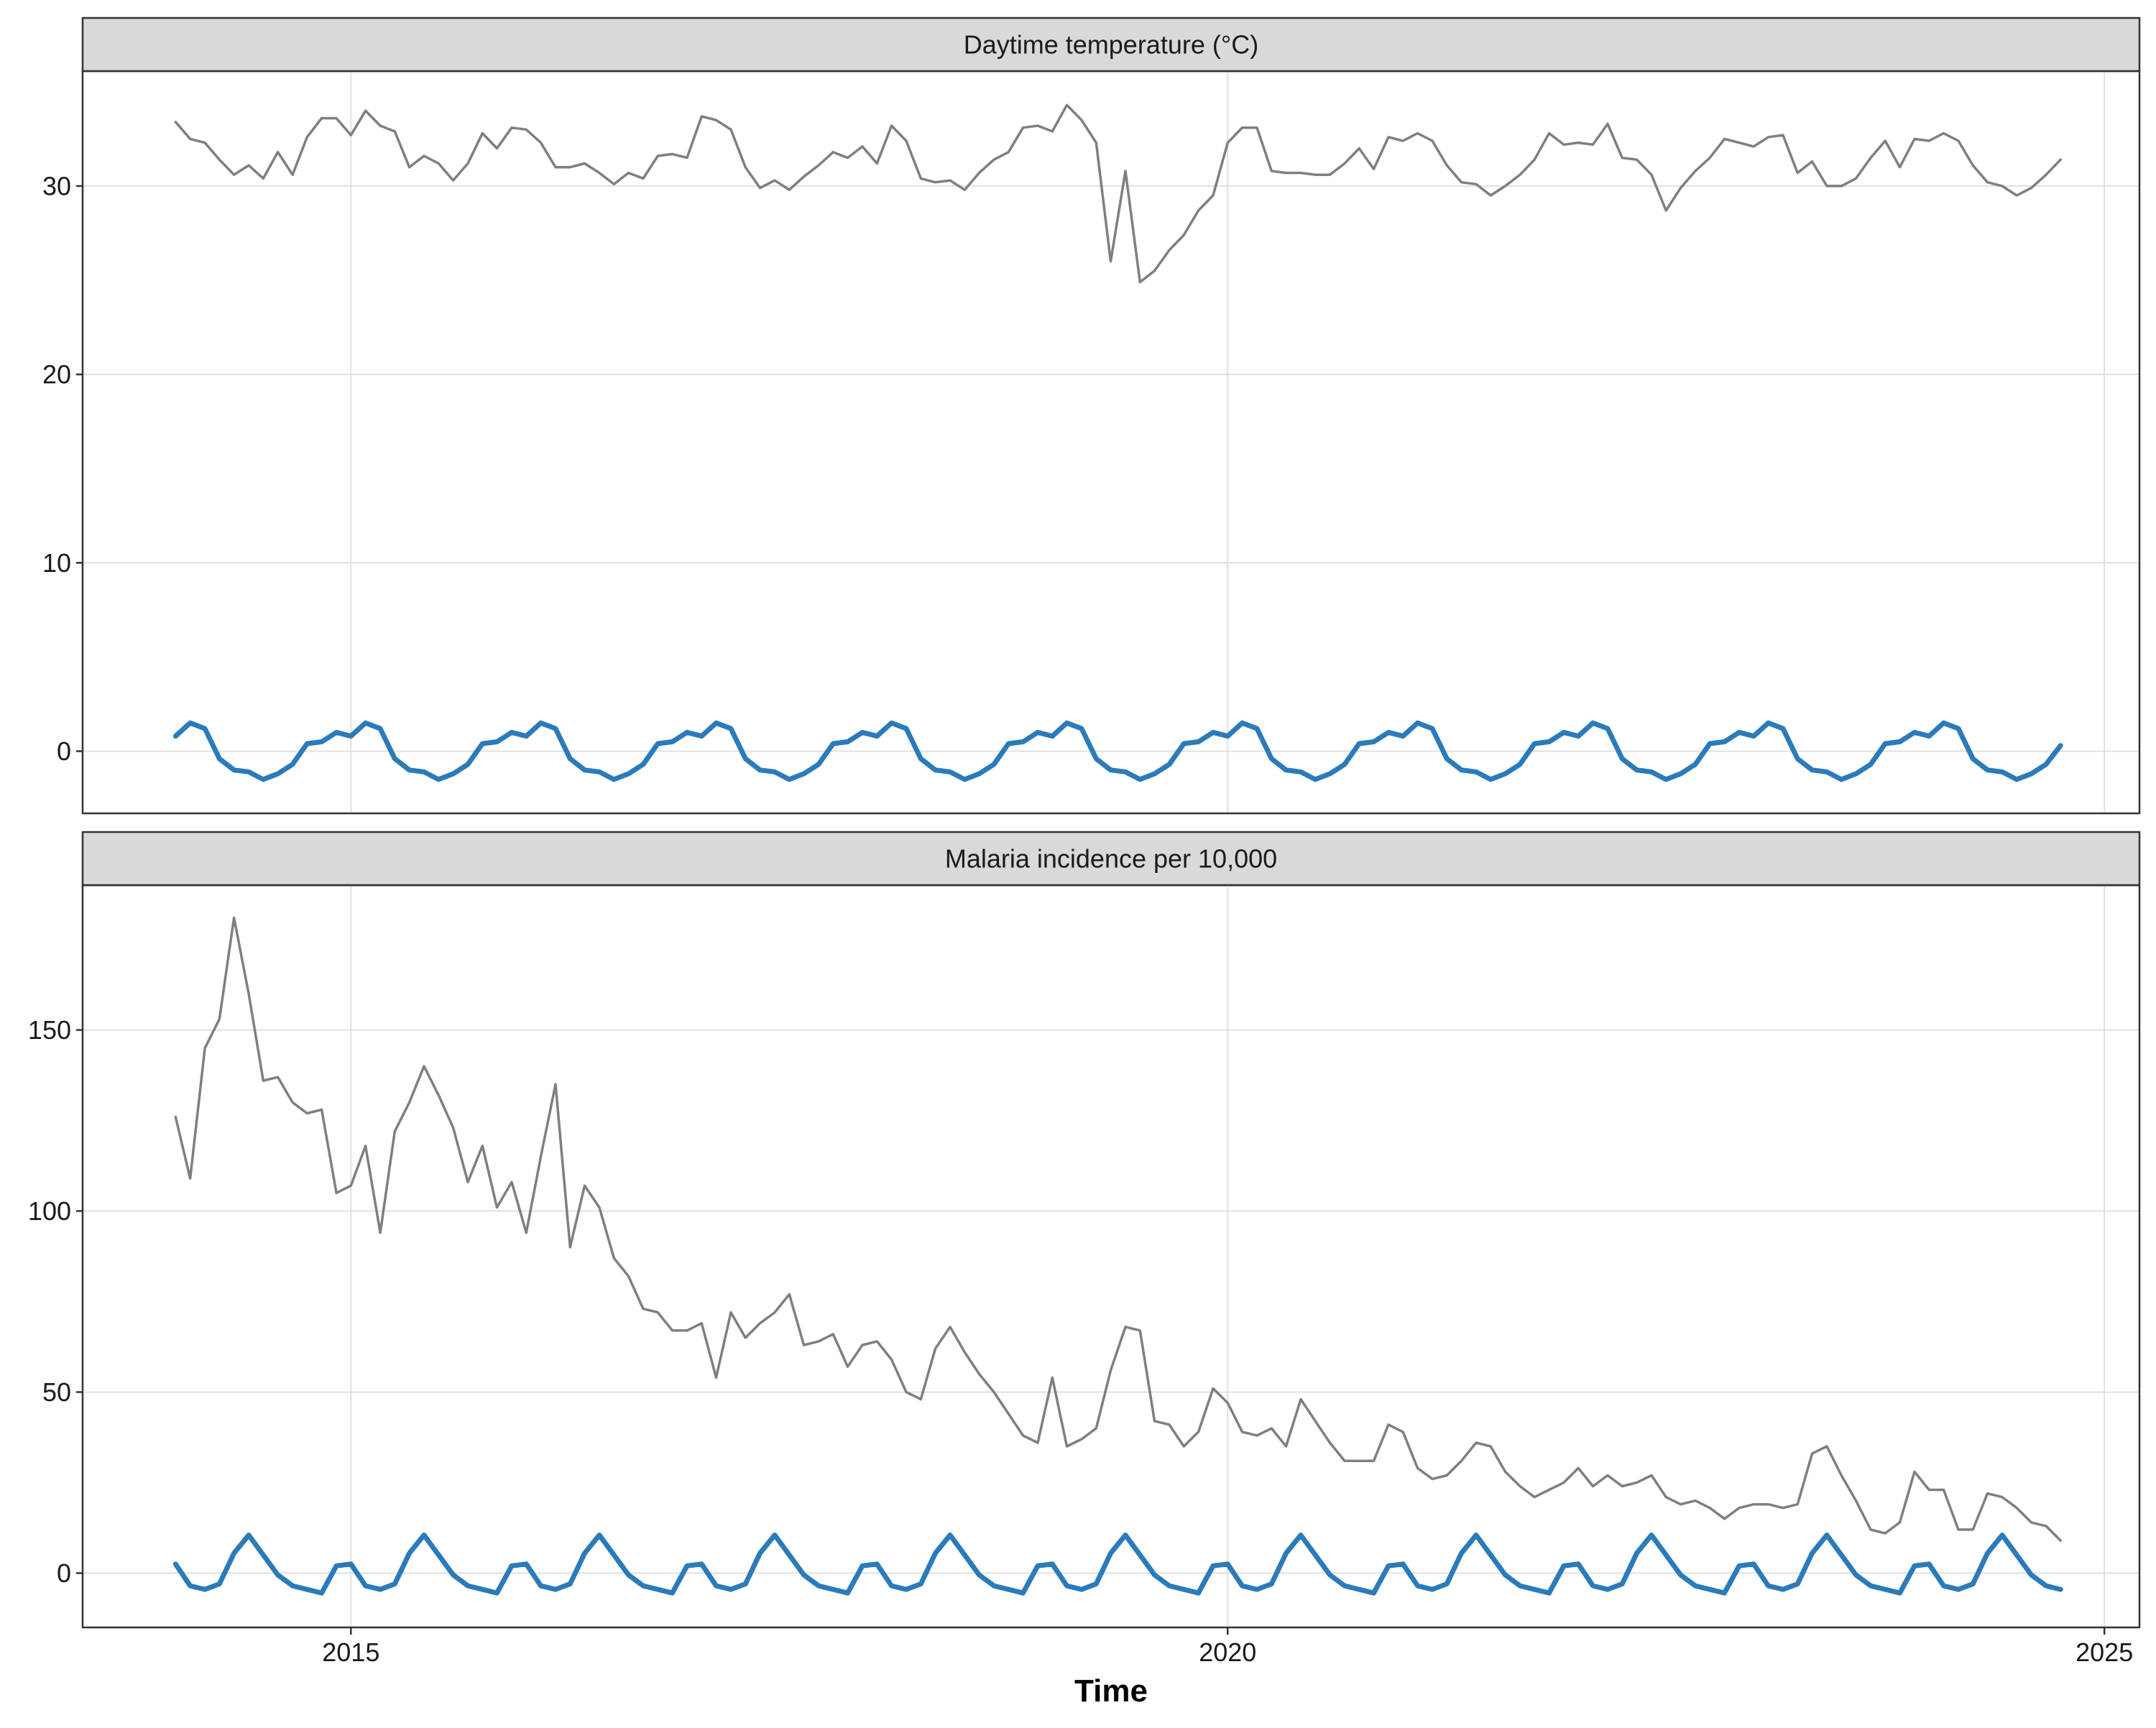 This screenshot has width=2156, height=1728. I want to click on x-tick-label: 2015, so click(351, 1652).